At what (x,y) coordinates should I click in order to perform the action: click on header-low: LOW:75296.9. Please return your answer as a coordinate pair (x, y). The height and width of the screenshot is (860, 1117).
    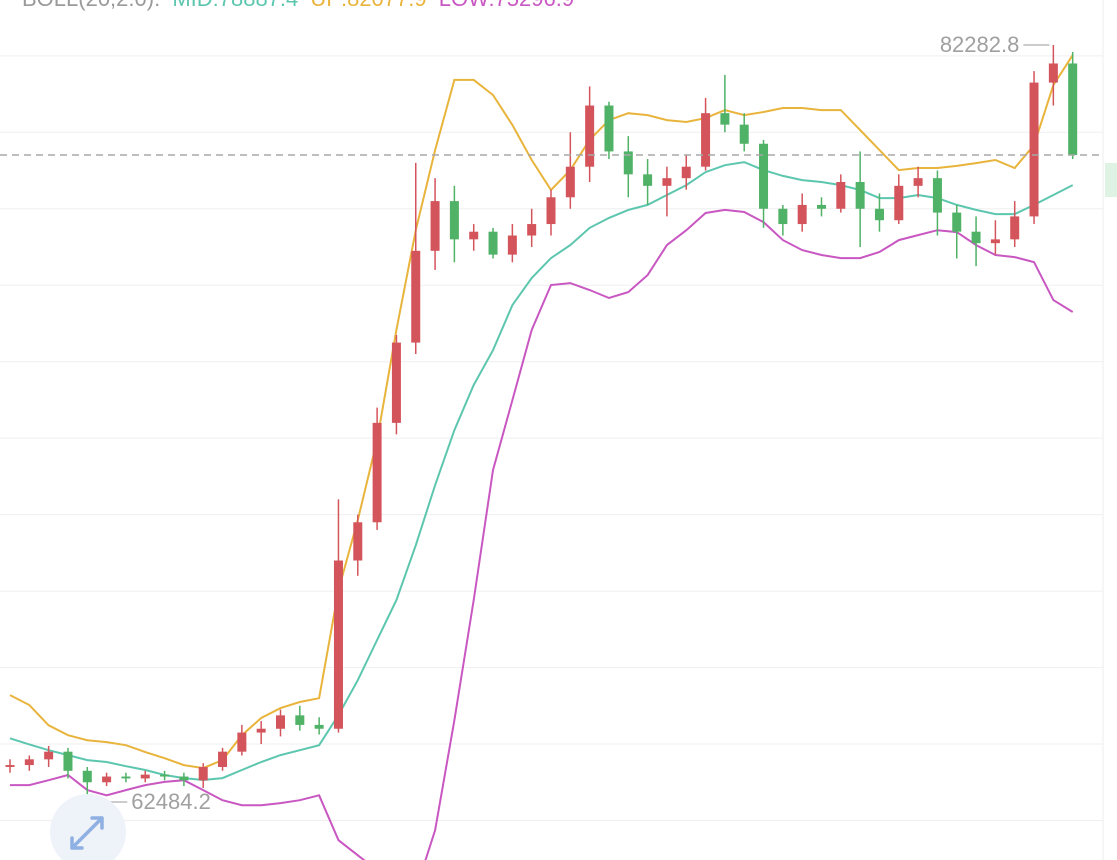
    Looking at the image, I should click on (506, 5).